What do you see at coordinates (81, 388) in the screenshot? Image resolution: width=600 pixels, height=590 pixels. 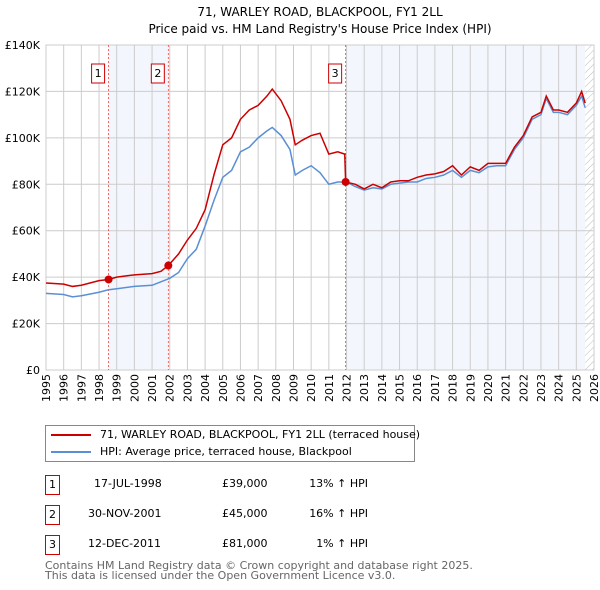 I see `x-tick-label: 1997` at bounding box center [81, 388].